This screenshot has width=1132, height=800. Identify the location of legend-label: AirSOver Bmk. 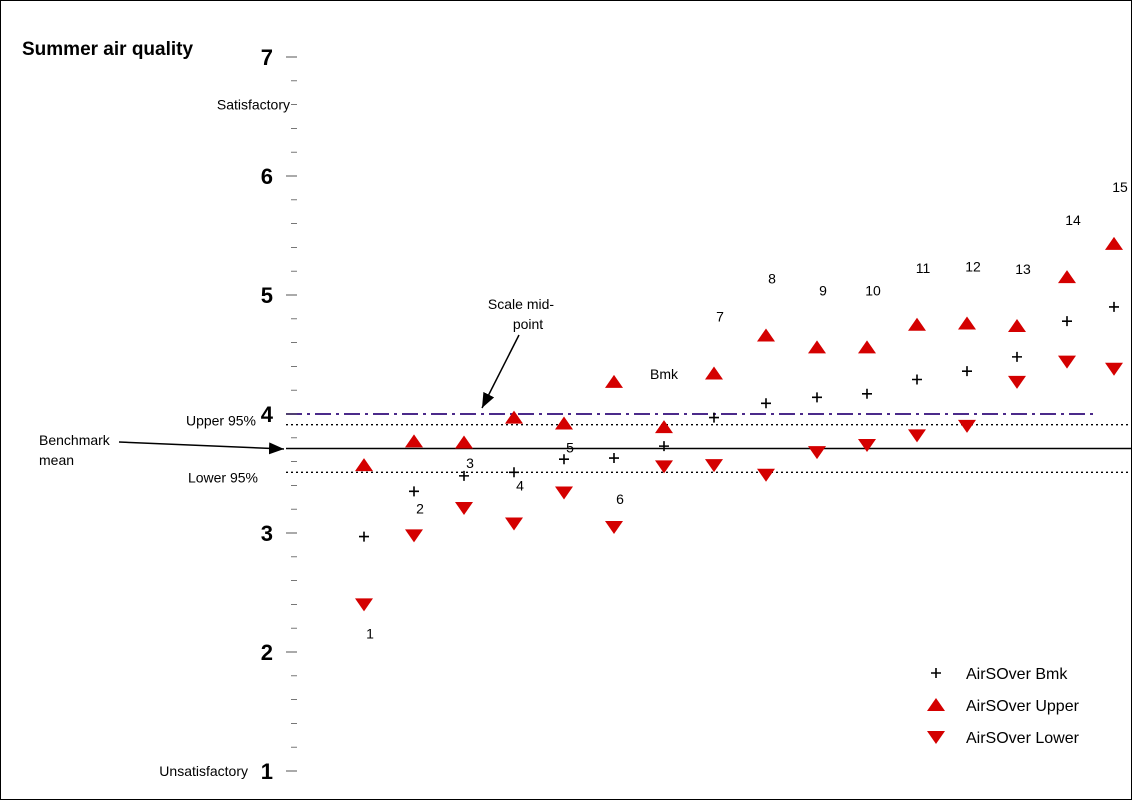
(1017, 674).